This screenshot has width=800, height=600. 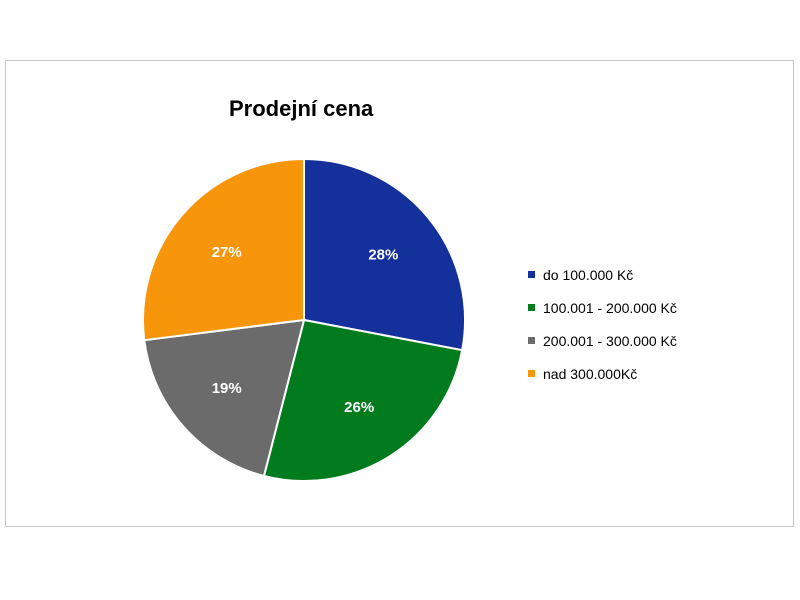 What do you see at coordinates (301, 108) in the screenshot?
I see `chart-title: Prodejní cena` at bounding box center [301, 108].